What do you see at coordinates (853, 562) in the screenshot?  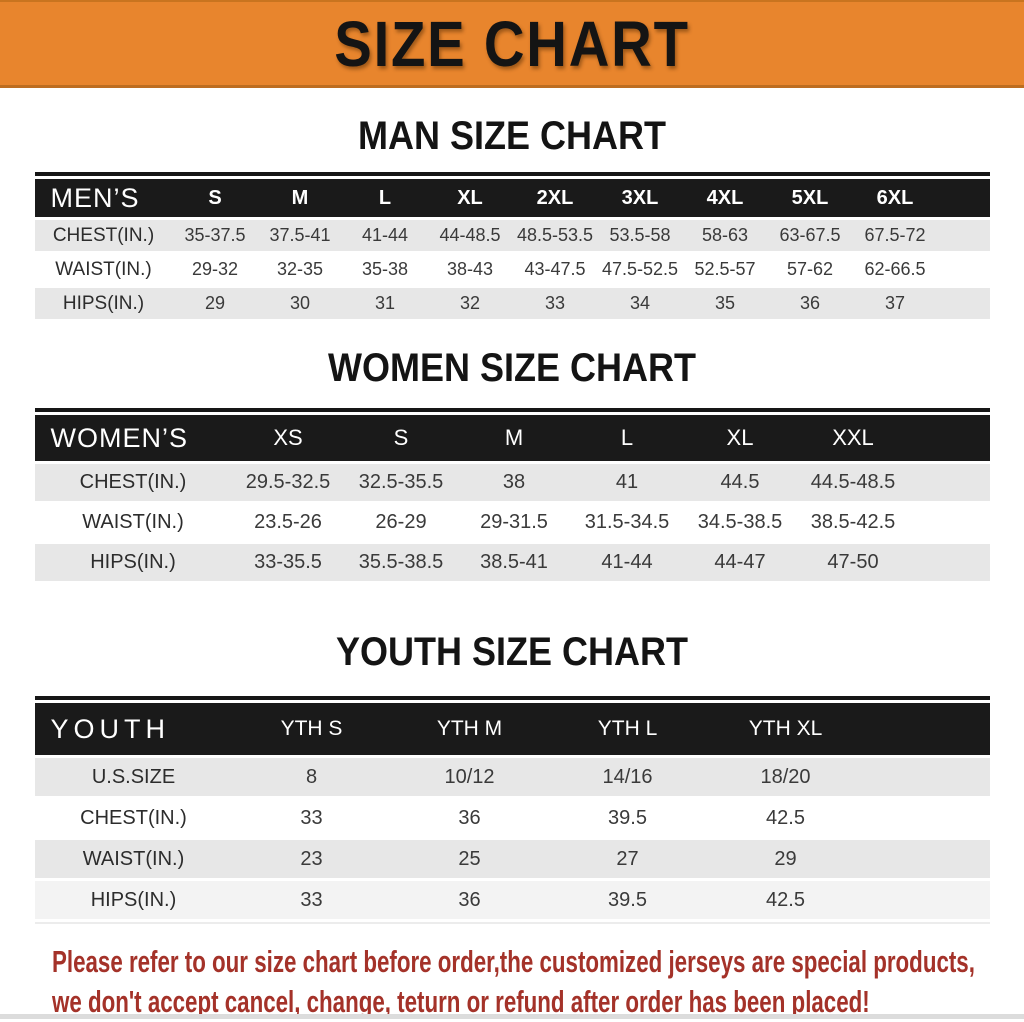 I see `size-value-cell: 47-50` at bounding box center [853, 562].